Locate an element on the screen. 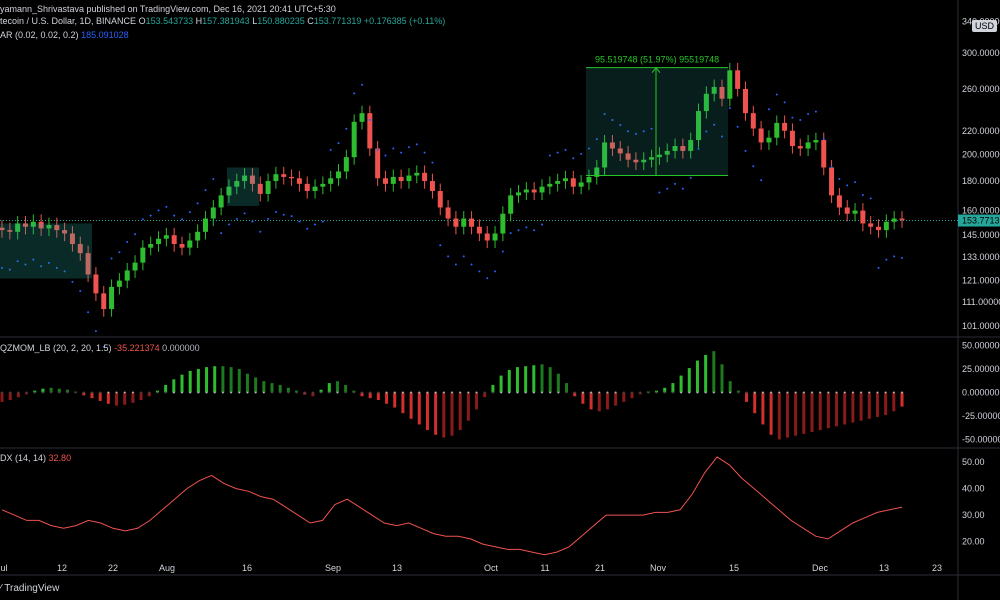 This screenshot has width=1000, height=600. ohlc-value: 150.880235 is located at coordinates (281, 21).